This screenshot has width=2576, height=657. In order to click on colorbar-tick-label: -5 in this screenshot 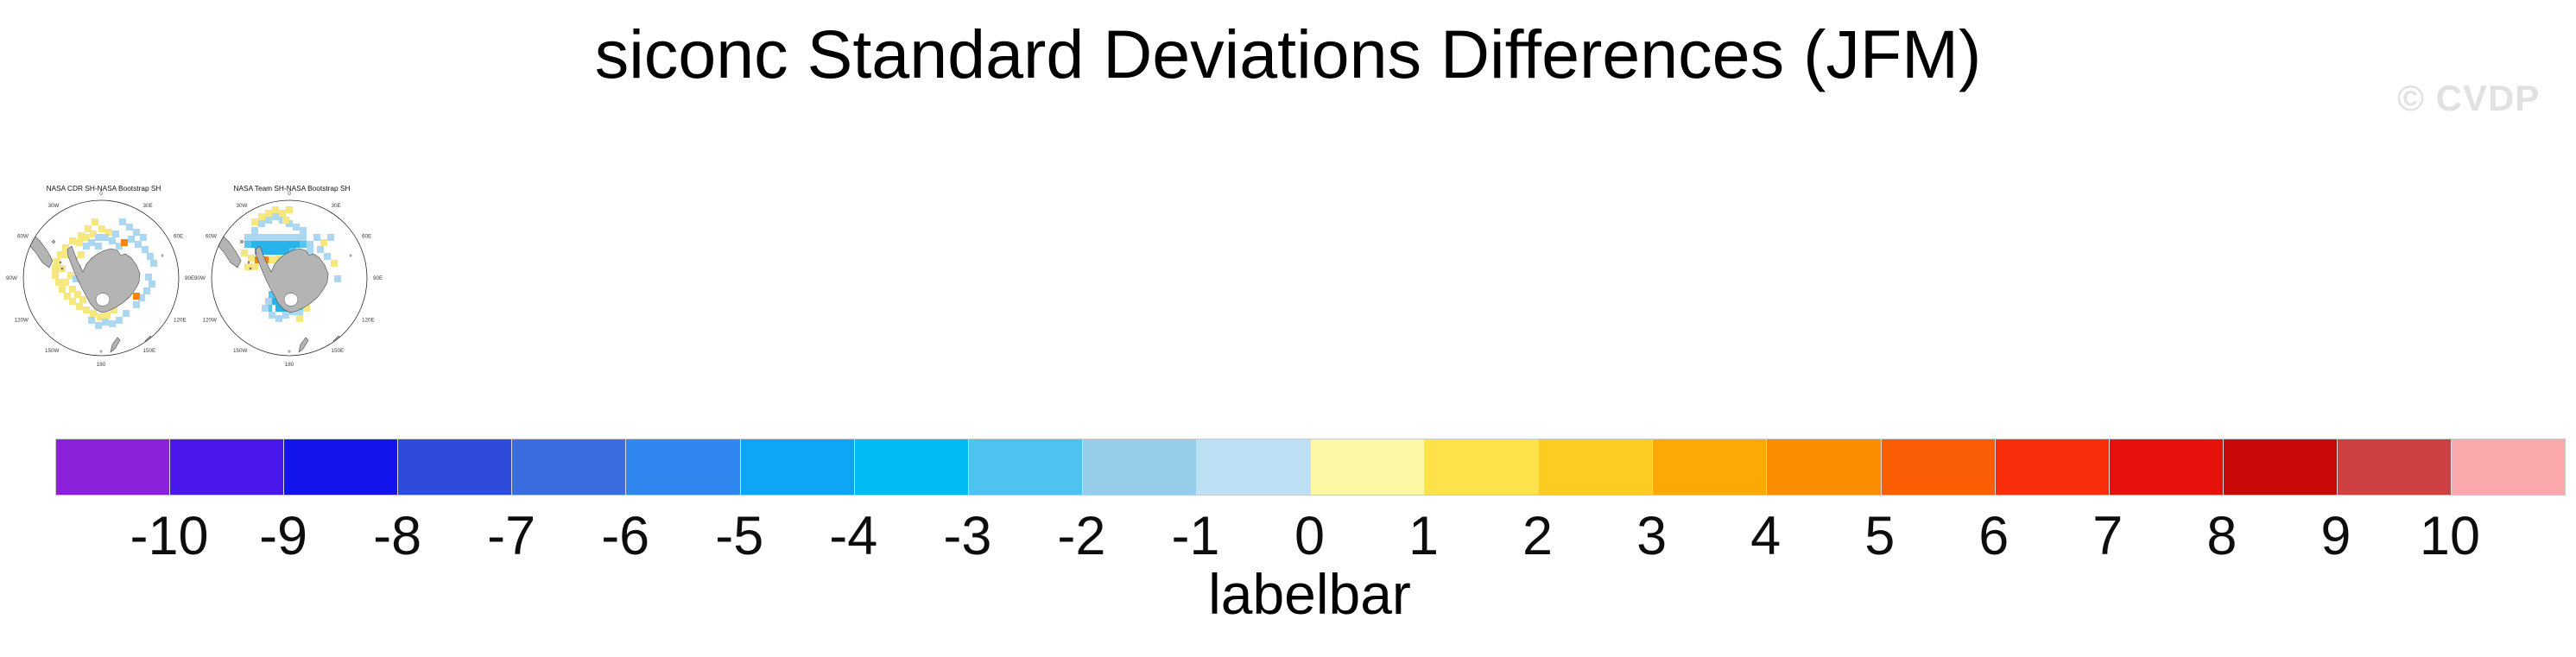, I will do `click(739, 536)`.